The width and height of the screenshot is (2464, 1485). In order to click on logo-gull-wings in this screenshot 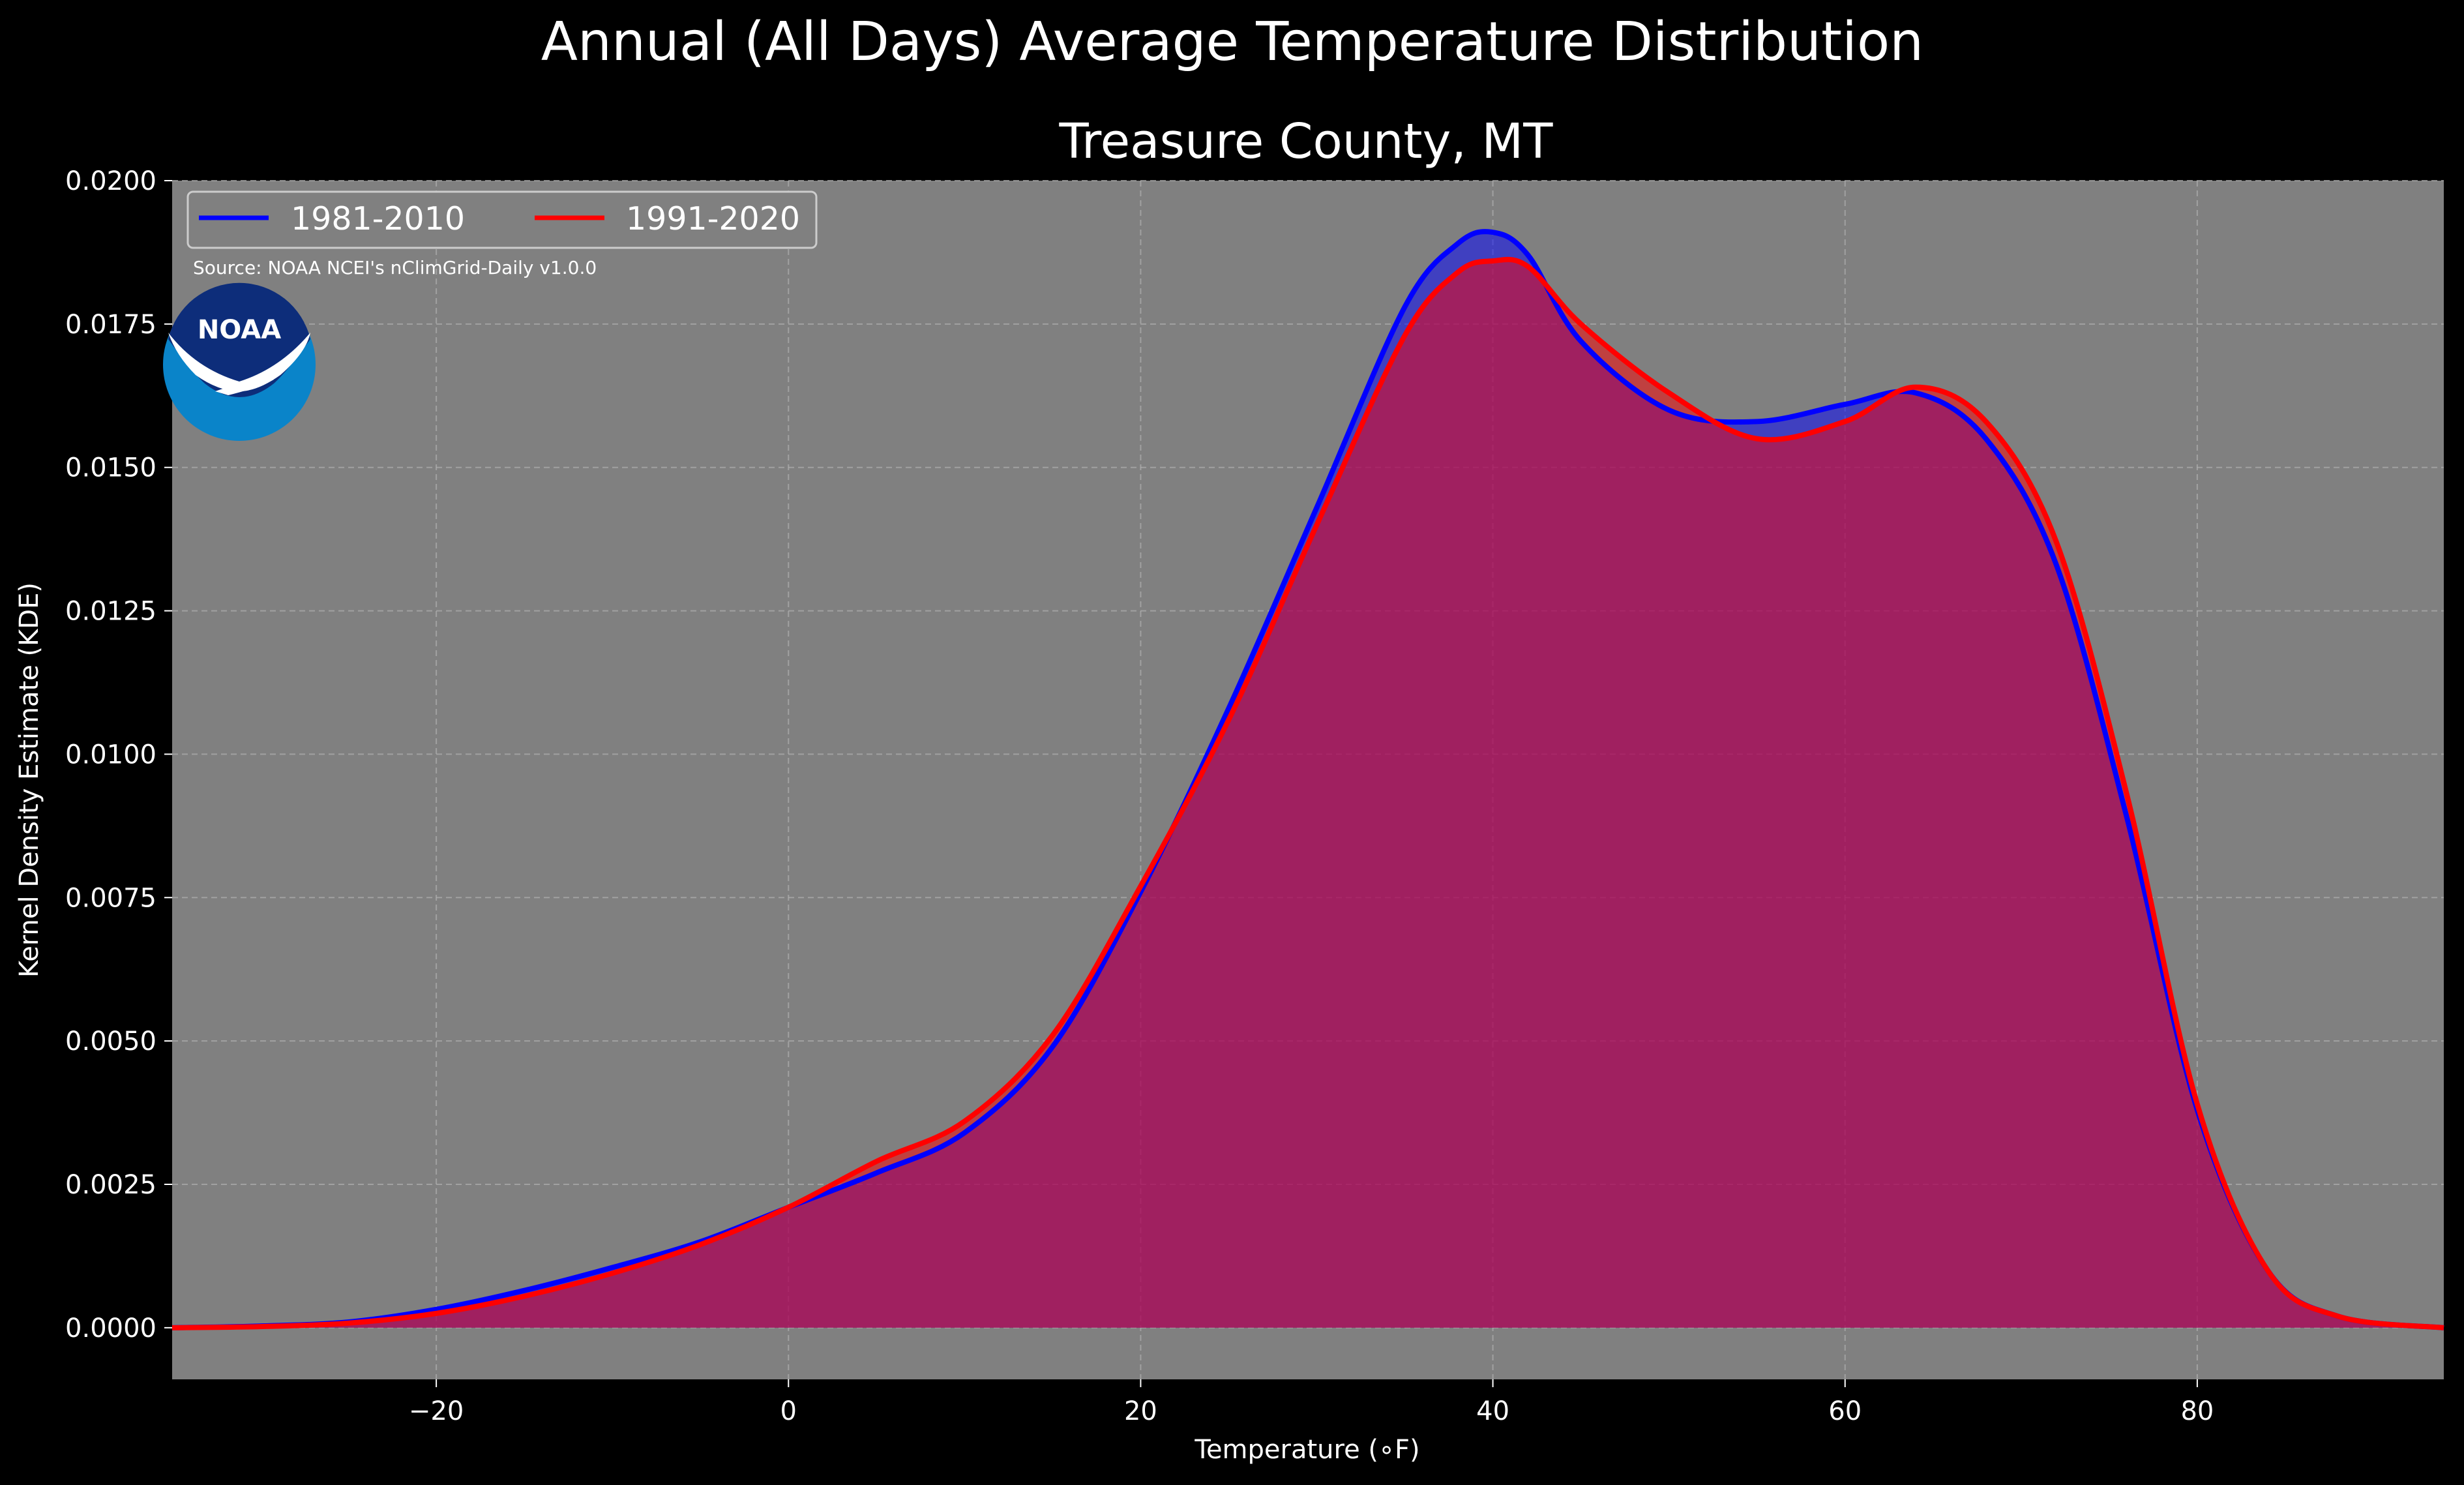, I will do `click(239, 362)`.